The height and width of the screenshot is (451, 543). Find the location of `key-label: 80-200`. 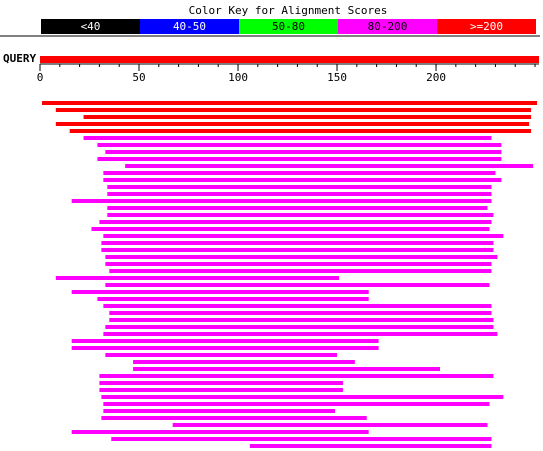

key-label: 80-200 is located at coordinates (388, 26).